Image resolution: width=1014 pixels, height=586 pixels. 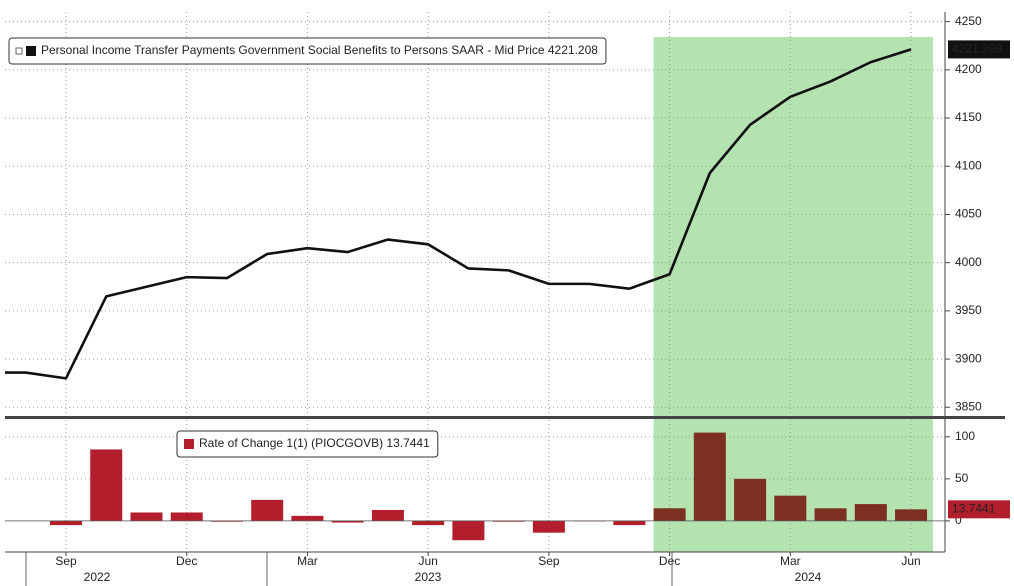 What do you see at coordinates (968, 165) in the screenshot?
I see `y-tick-label: 4100` at bounding box center [968, 165].